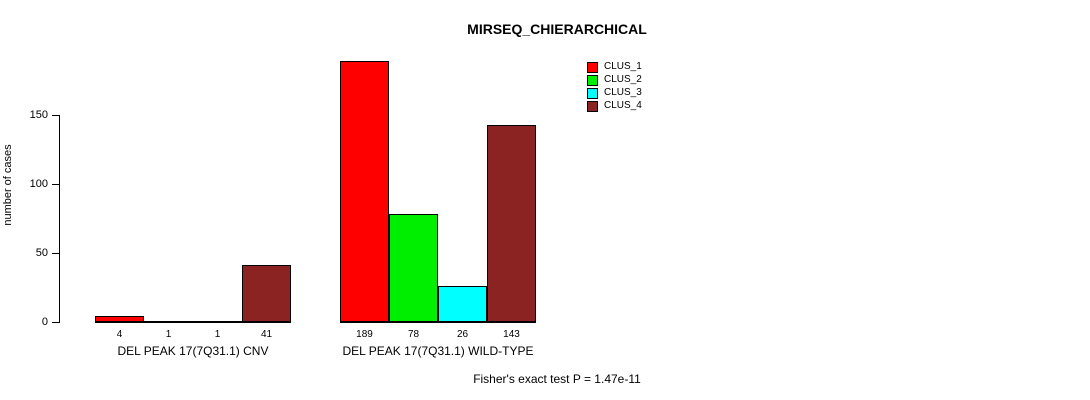 Image resolution: width=1090 pixels, height=400 pixels. What do you see at coordinates (41, 253) in the screenshot?
I see `y-tick-label: 50` at bounding box center [41, 253].